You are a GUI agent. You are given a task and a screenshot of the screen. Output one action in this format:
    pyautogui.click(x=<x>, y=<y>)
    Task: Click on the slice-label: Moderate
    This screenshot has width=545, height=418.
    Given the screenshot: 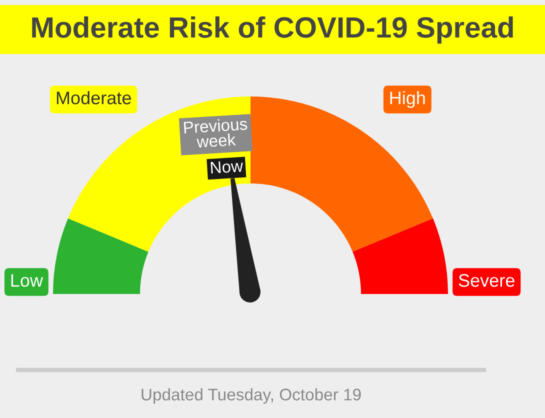 What is the action you would take?
    pyautogui.click(x=93, y=97)
    